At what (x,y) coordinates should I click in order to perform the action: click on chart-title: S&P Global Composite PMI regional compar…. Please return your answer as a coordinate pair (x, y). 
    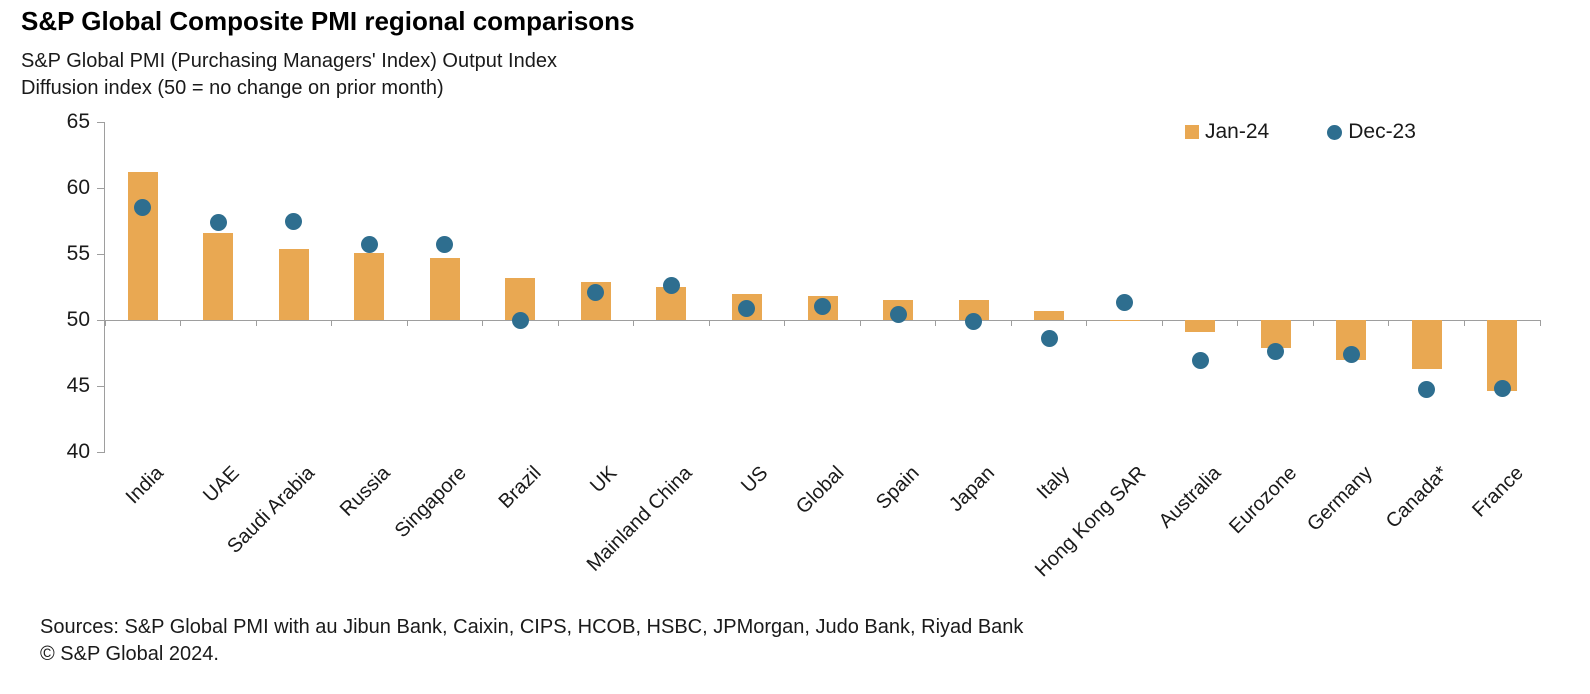
    Looking at the image, I should click on (328, 21).